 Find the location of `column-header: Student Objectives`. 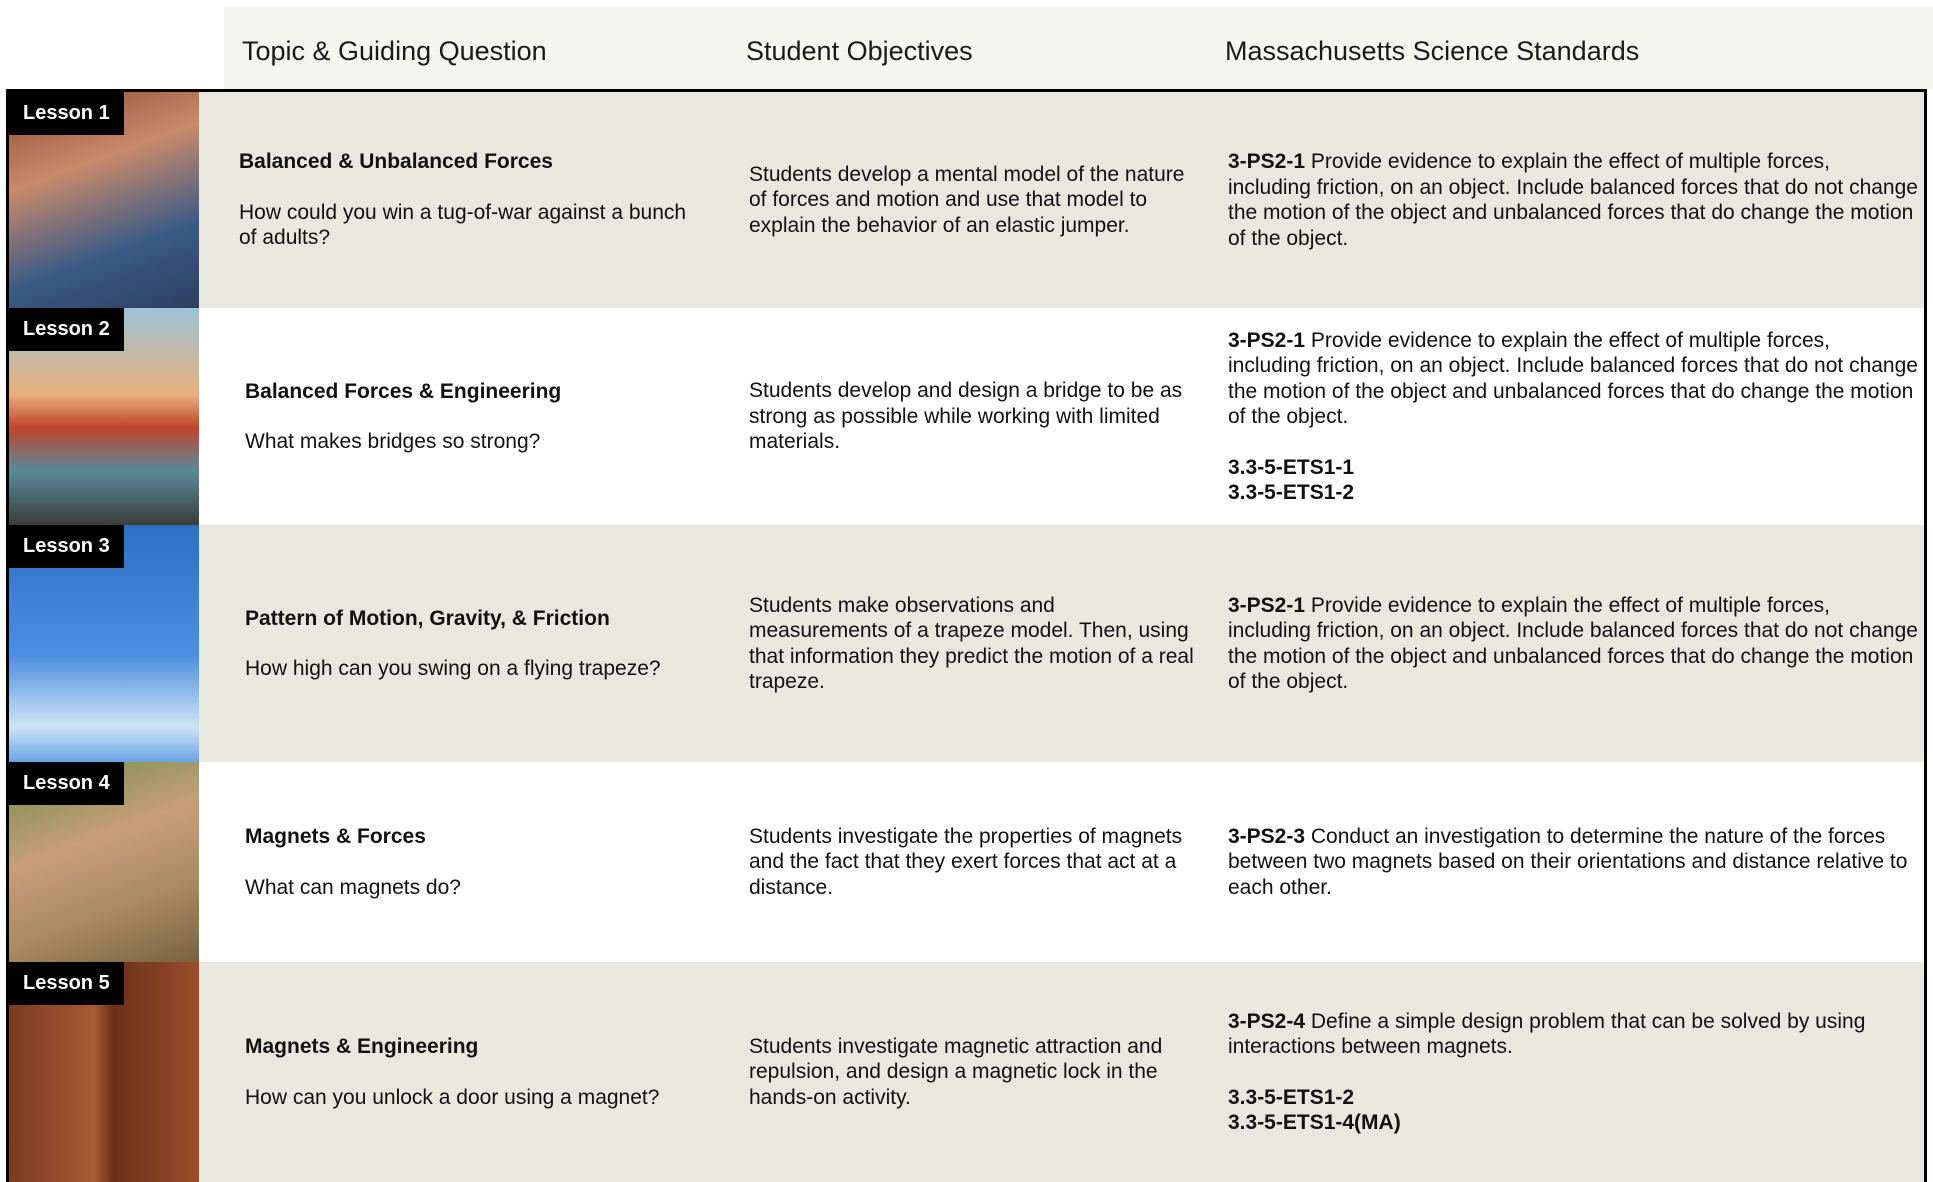

column-header: Student Objectives is located at coordinates (859, 51).